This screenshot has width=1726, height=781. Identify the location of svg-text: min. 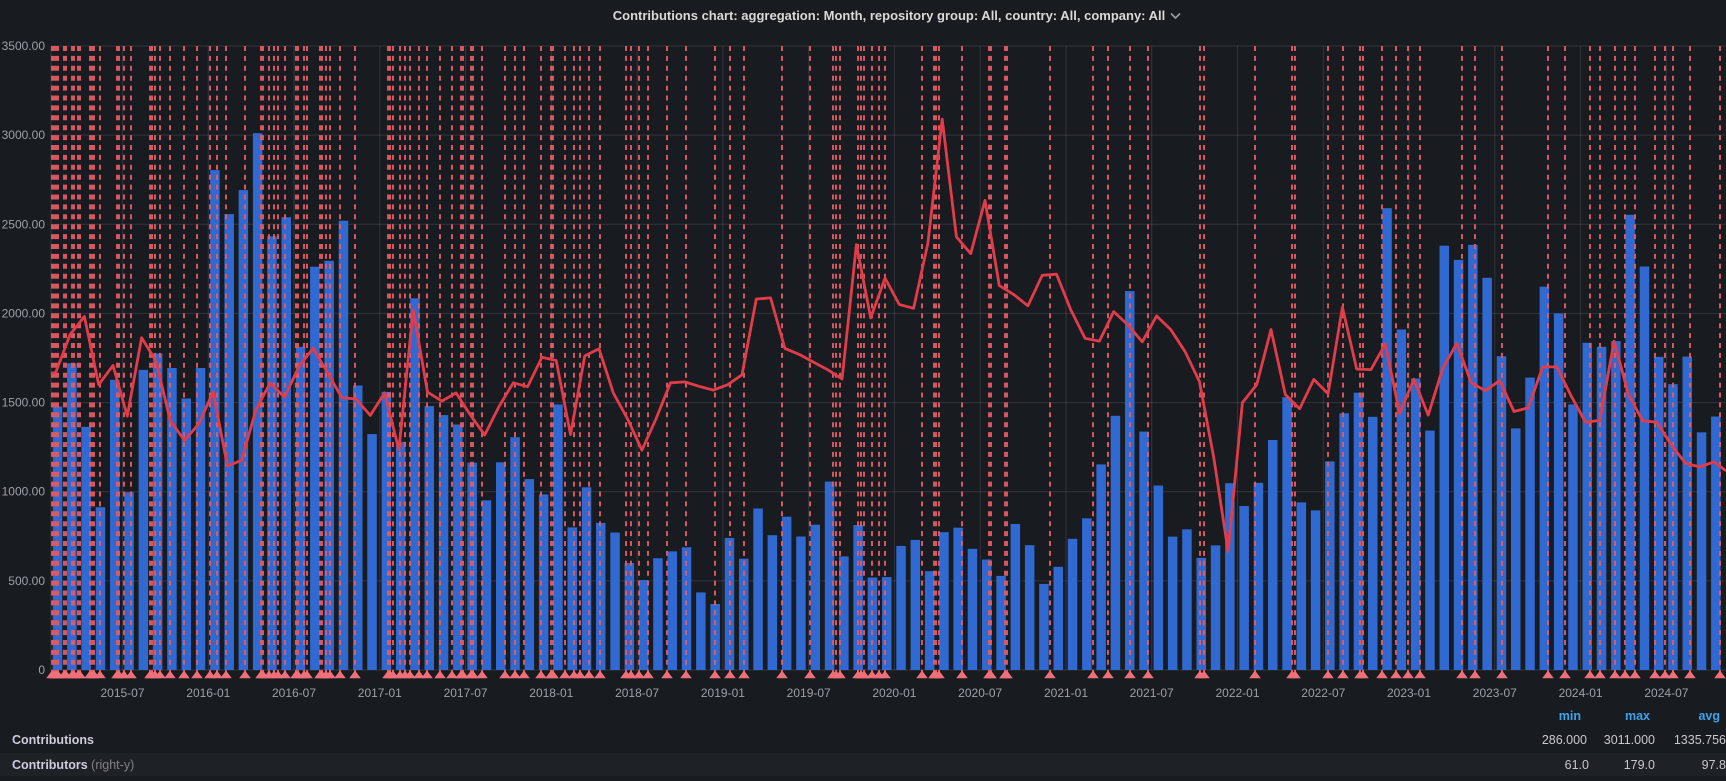
(1570, 716).